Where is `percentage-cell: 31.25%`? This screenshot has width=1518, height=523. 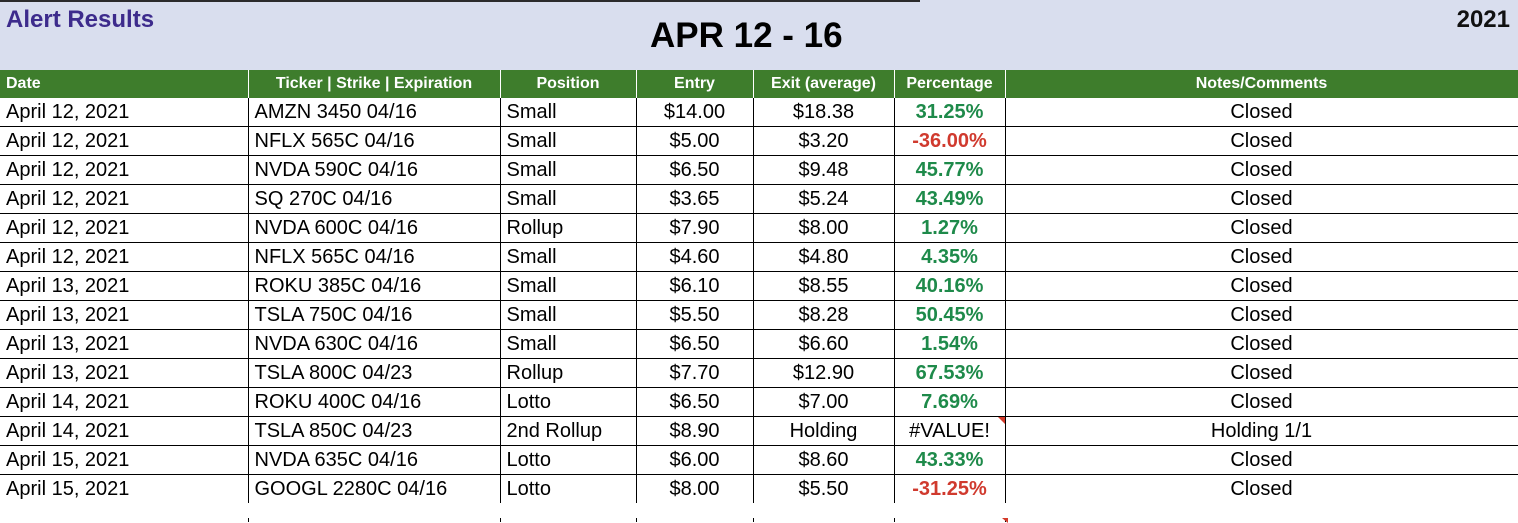 percentage-cell: 31.25% is located at coordinates (950, 112).